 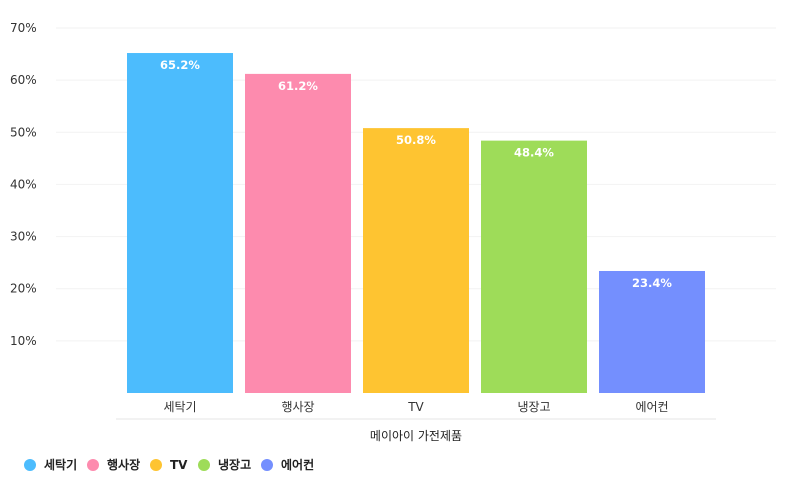 I want to click on data-label: 50.8%, so click(x=416, y=140).